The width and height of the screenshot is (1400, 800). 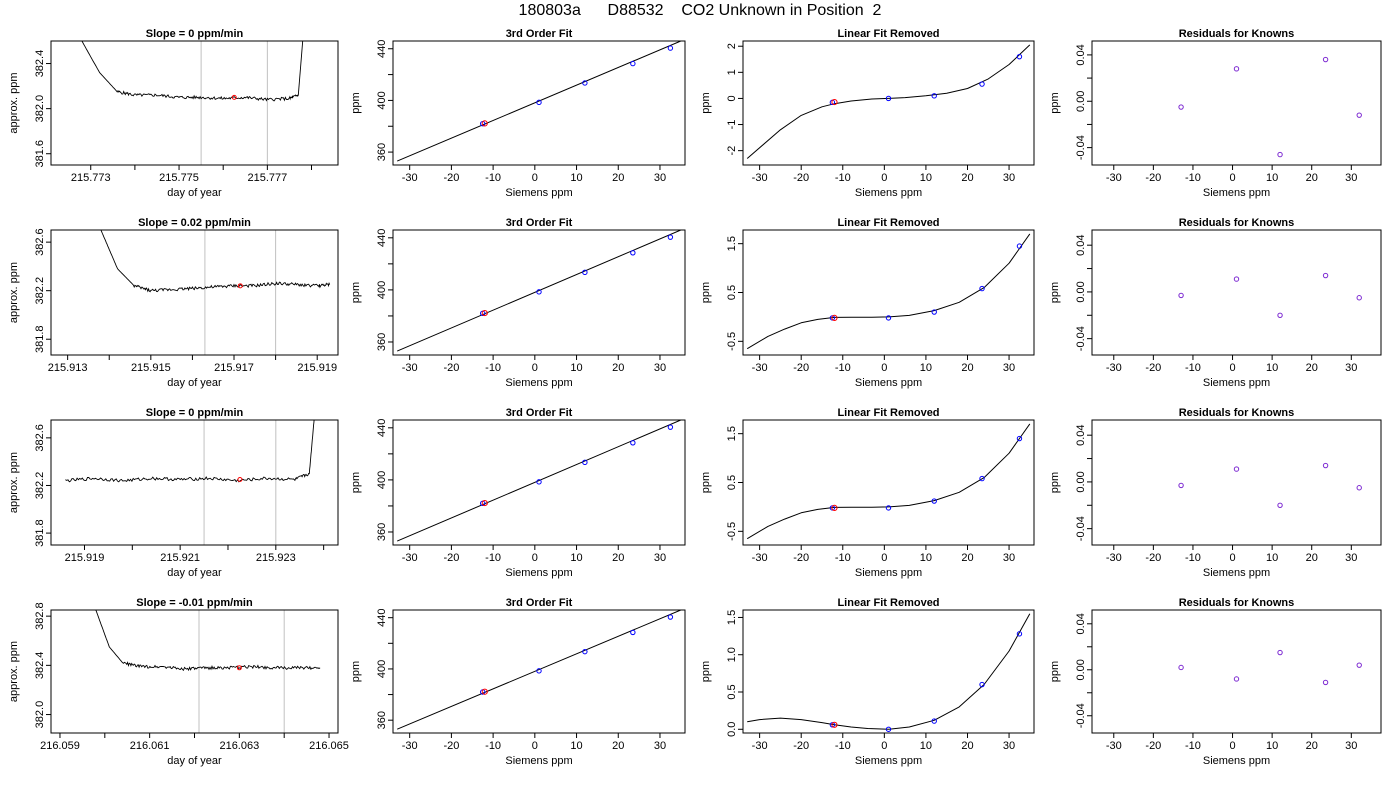 I want to click on y-tick-label: 382.0, so click(x=40, y=109).